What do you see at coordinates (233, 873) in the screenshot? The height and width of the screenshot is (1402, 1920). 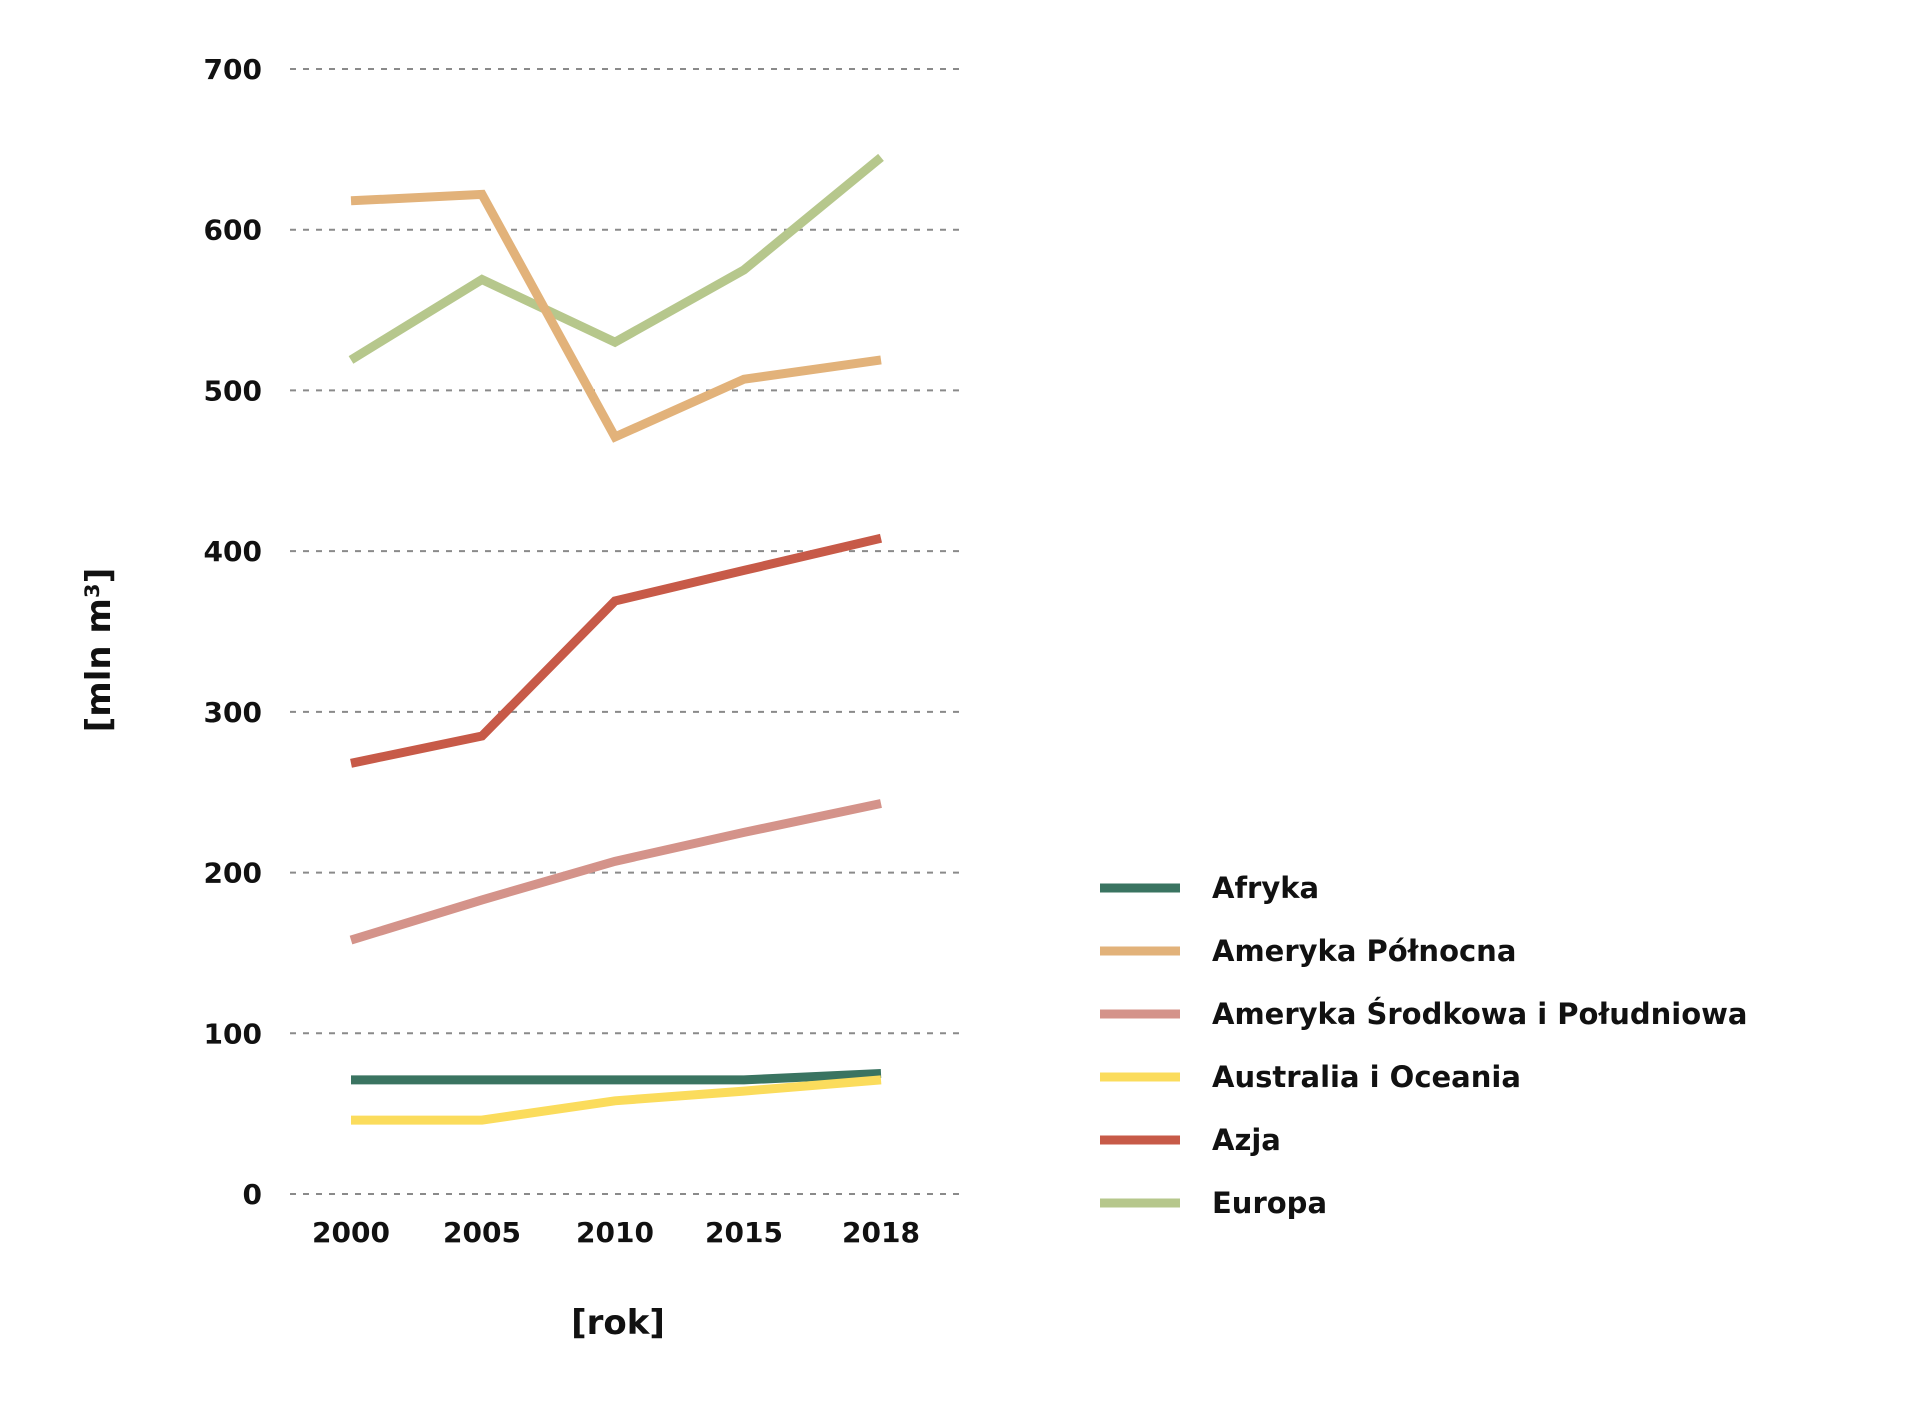 I see `y-tick-label-200: 200` at bounding box center [233, 873].